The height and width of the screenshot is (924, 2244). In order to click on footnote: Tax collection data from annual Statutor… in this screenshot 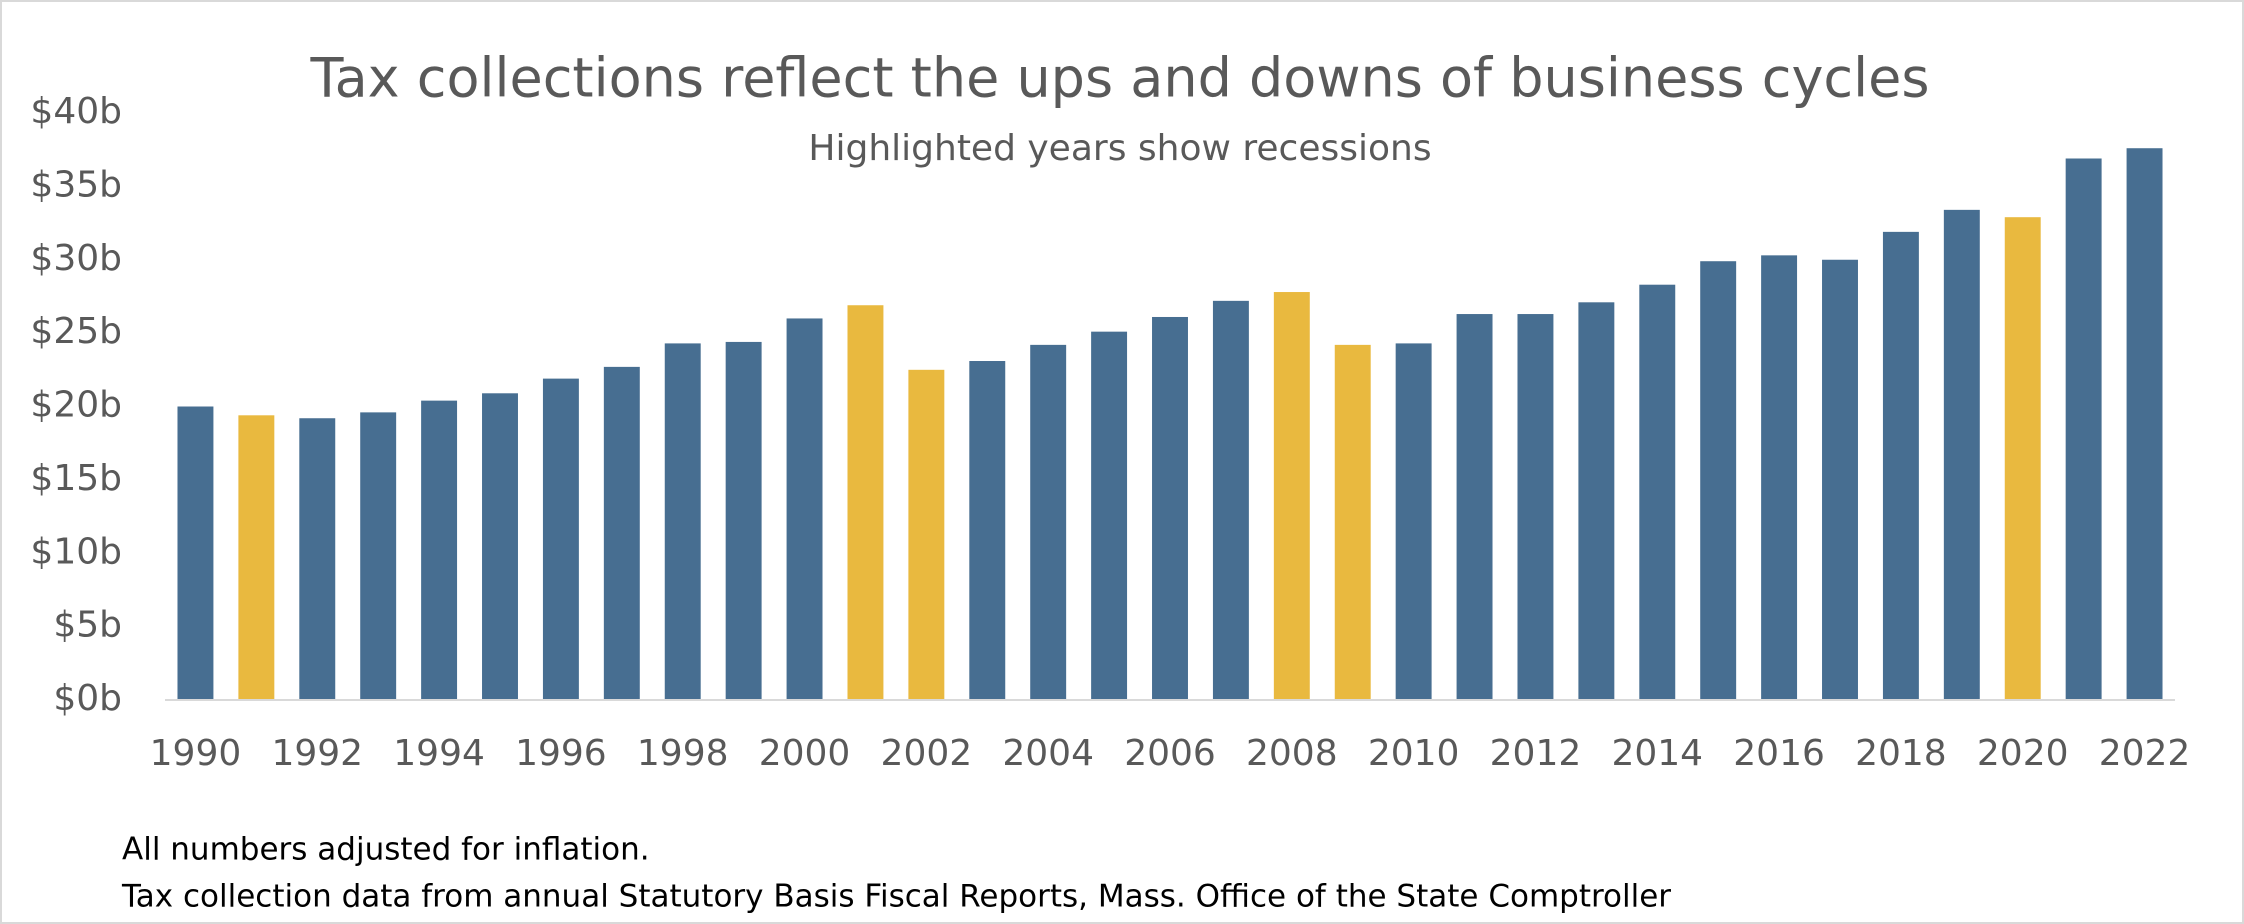, I will do `click(896, 897)`.